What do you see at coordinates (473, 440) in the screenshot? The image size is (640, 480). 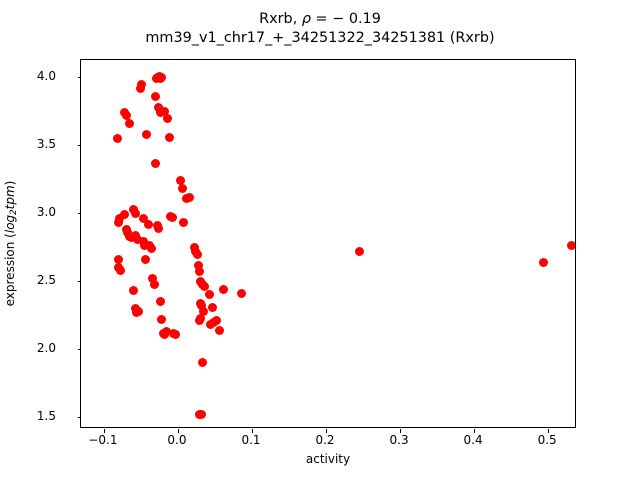 I see `x-tick-label: 0.4` at bounding box center [473, 440].